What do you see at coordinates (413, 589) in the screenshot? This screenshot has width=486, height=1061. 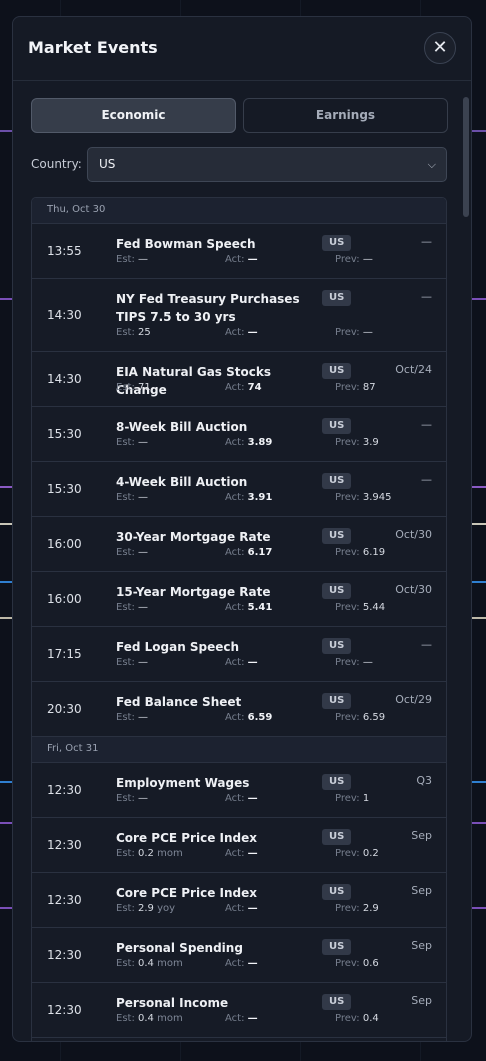 I see `event-period: Oct/30` at bounding box center [413, 589].